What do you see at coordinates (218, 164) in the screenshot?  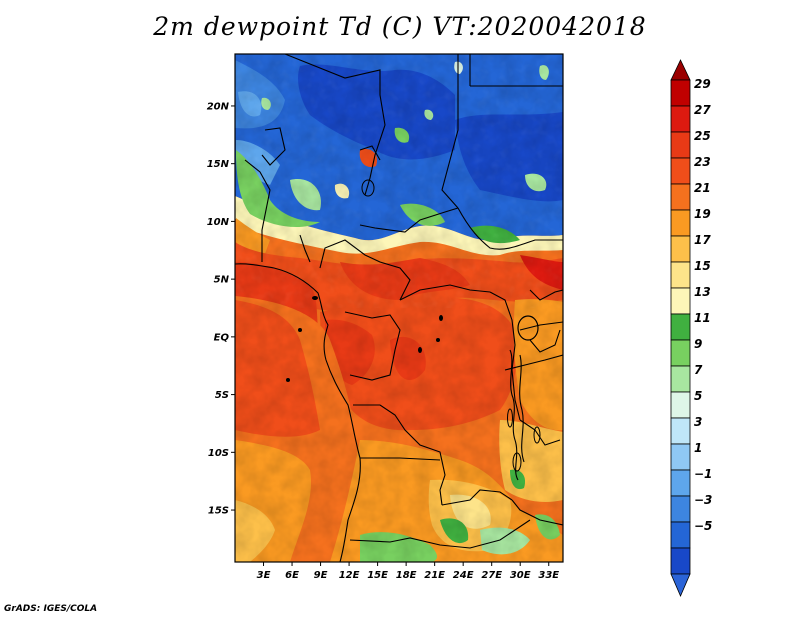 I see `lat-label: 15N` at bounding box center [218, 164].